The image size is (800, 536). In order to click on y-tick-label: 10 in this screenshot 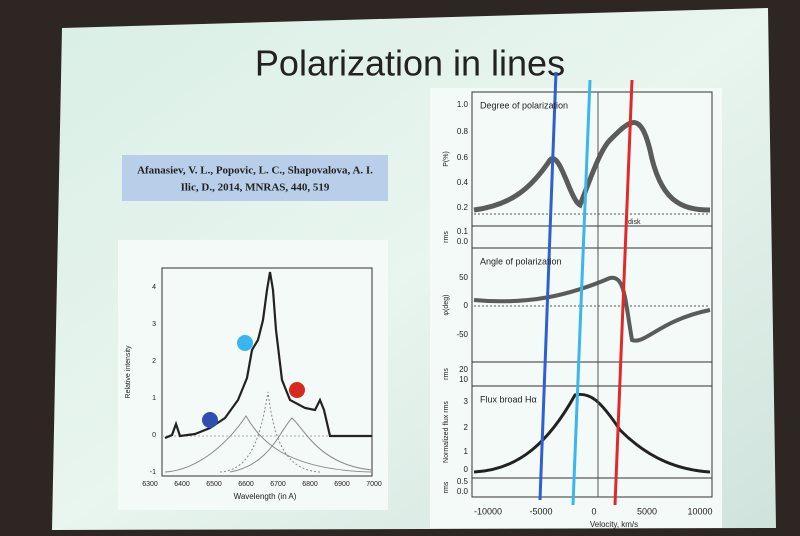, I will do `click(463, 379)`.